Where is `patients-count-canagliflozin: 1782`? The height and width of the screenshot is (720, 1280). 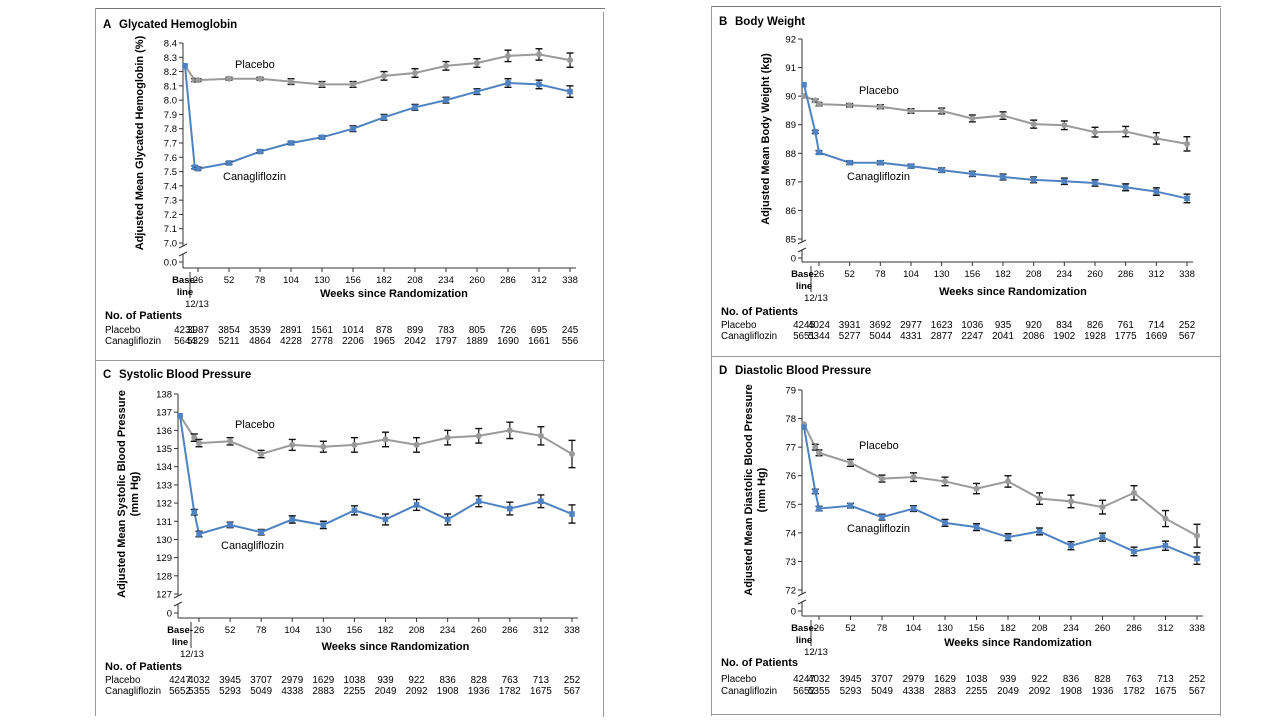
patients-count-canagliflozin: 1782 is located at coordinates (1134, 691).